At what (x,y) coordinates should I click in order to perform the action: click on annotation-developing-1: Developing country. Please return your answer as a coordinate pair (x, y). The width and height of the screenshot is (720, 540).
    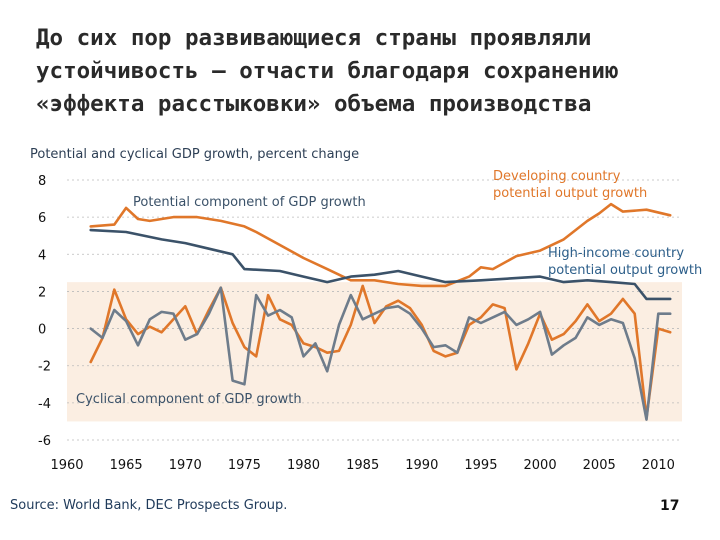
    Looking at the image, I should click on (557, 176).